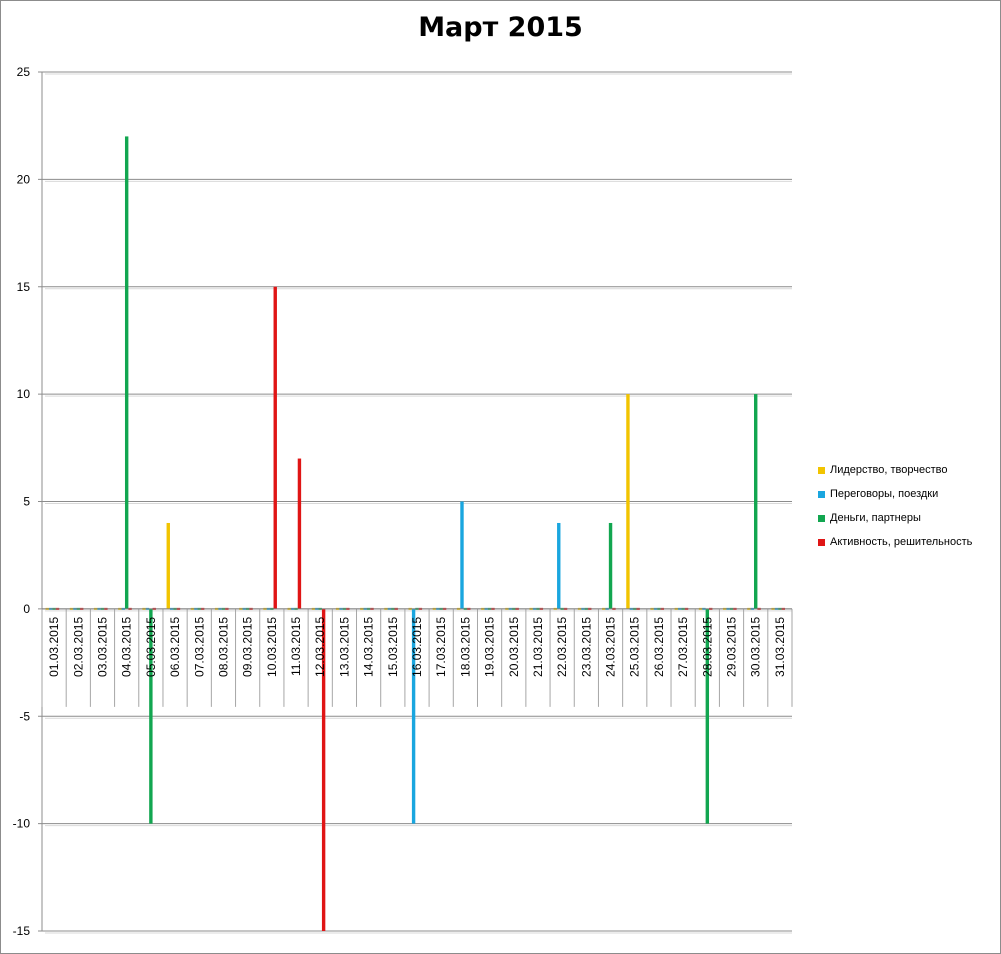 Image resolution: width=1001 pixels, height=954 pixels. Describe the element at coordinates (611, 647) in the screenshot. I see `x-tick-label: 24.03.2015` at that location.